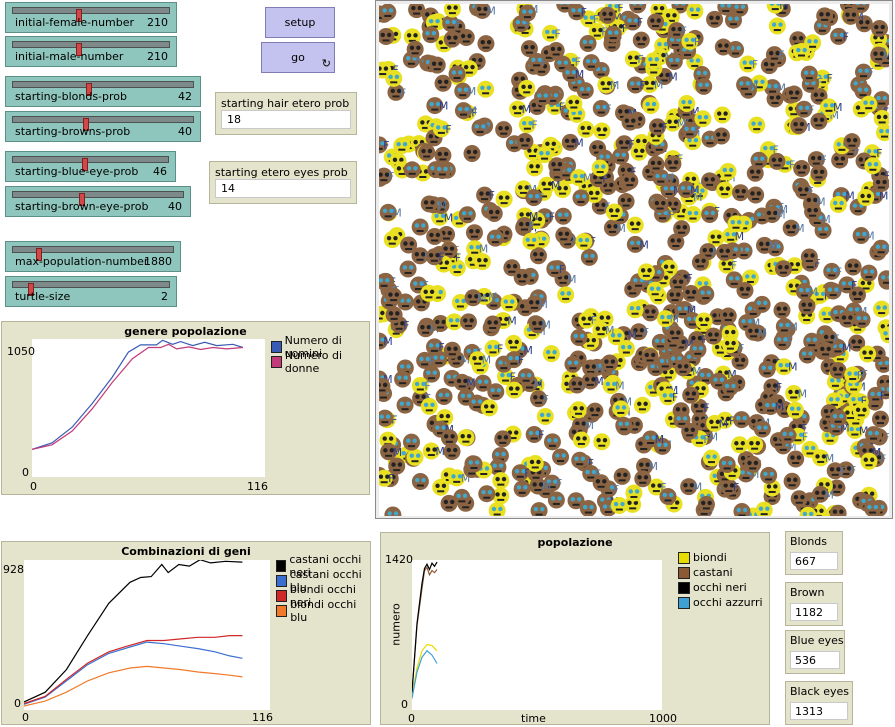  I want to click on slider-starting-browns-prob: starting-browns-prob 40, so click(103, 126).